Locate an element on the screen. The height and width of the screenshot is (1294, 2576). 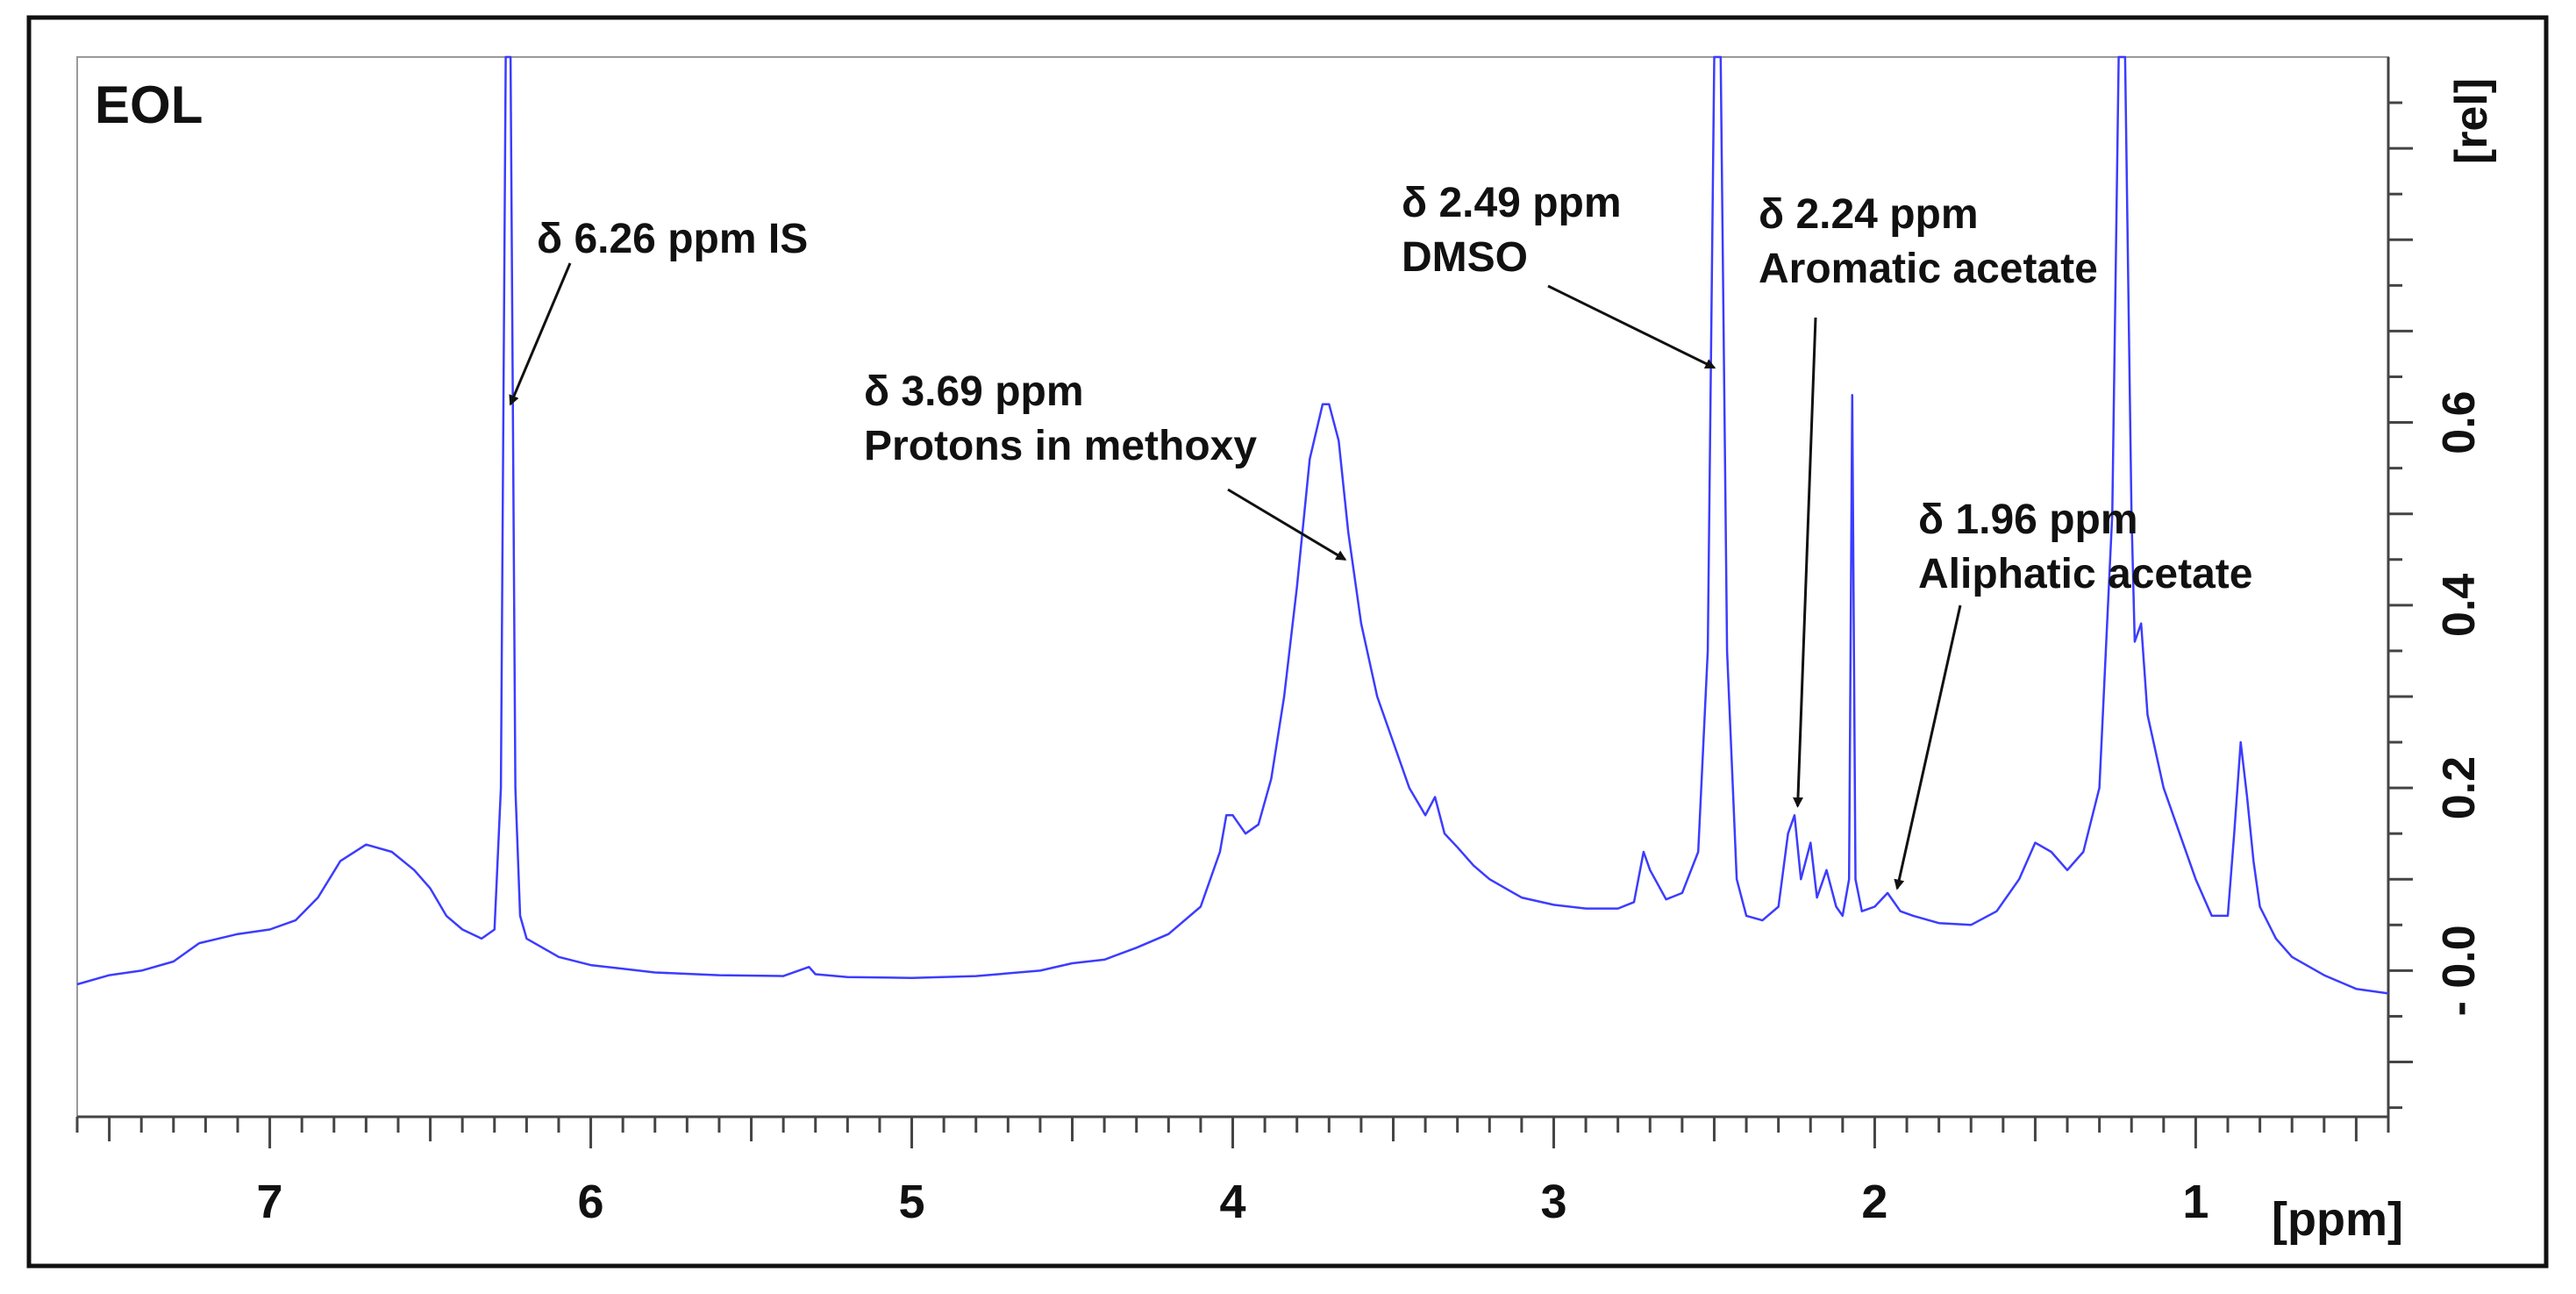
y-axis: 0.6 0.4 0.2 - 0.0 is located at coordinates (2436, 587).